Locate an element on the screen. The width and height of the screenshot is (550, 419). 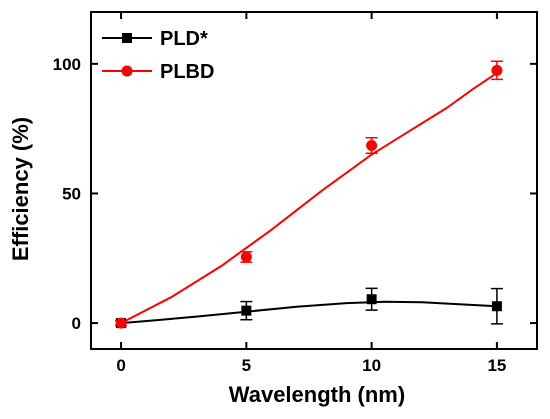
legend-label: PLBD is located at coordinates (187, 72).